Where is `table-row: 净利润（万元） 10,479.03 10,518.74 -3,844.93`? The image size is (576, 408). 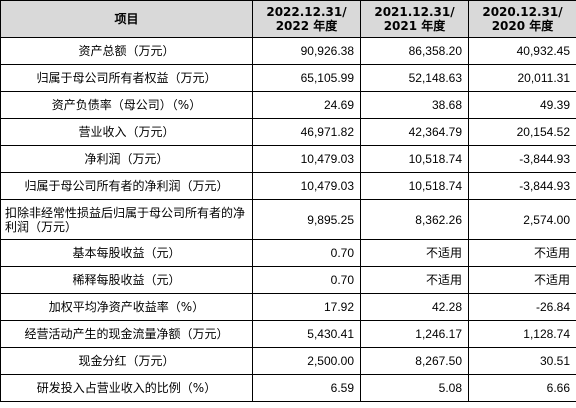 table-row: 净利润（万元） 10,479.03 10,518.74 -3,844.93 is located at coordinates (288, 159).